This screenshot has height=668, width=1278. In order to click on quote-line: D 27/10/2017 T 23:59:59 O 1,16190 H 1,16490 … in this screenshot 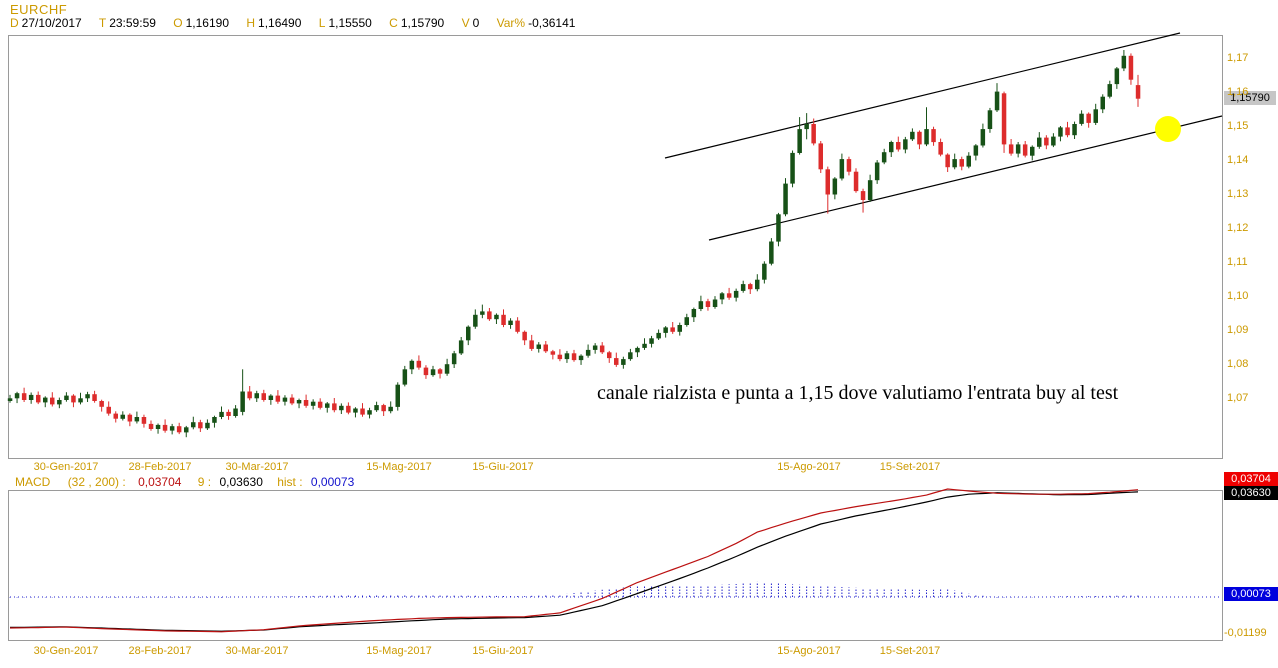, I will do `click(299, 23)`.